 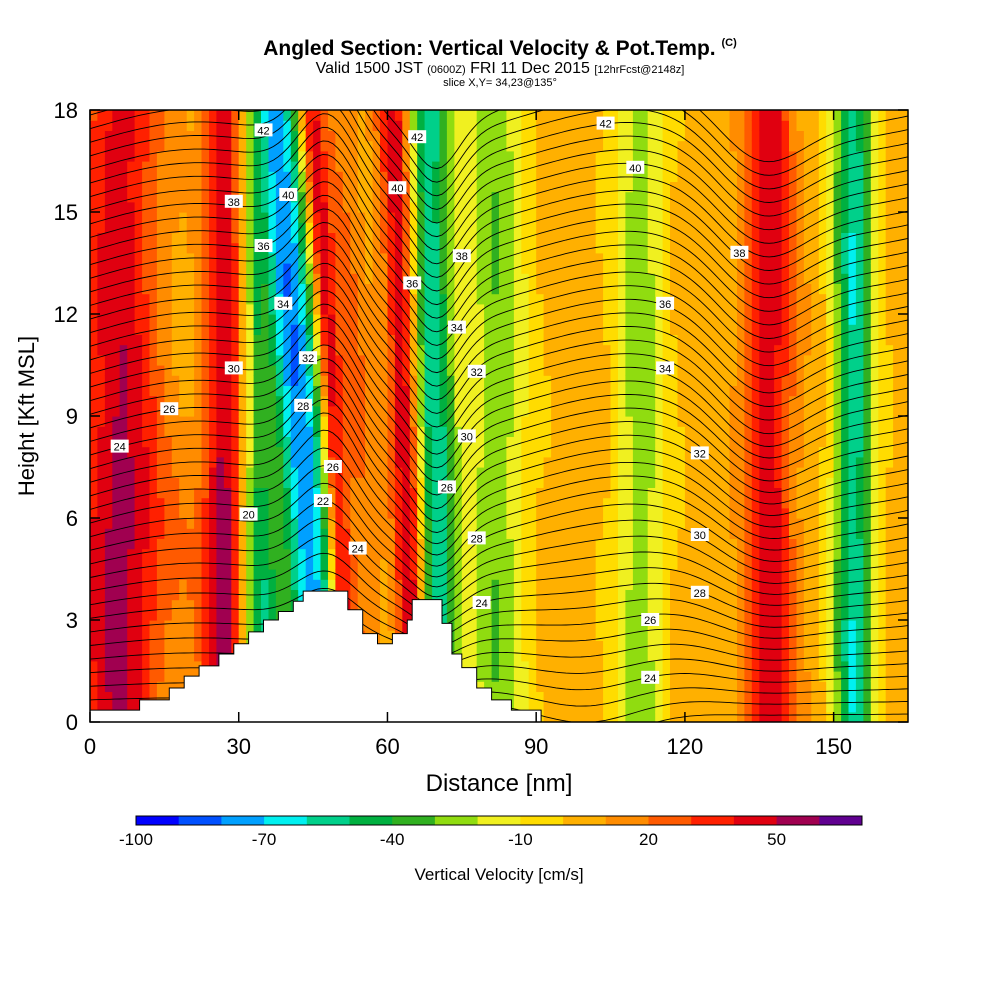 I want to click on title-unit-tag: (C), so click(x=729, y=43).